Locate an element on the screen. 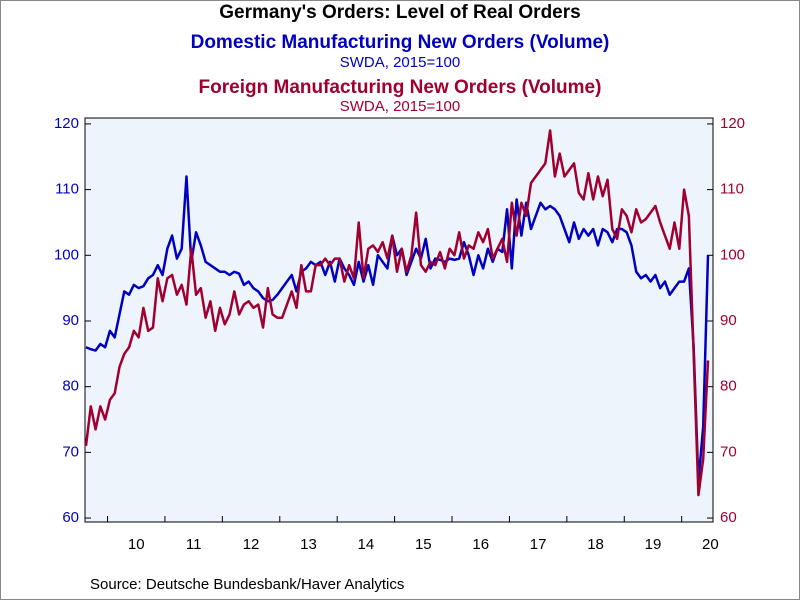 Image resolution: width=800 pixels, height=600 pixels. y2-tick-label: 110 is located at coordinates (732, 189).